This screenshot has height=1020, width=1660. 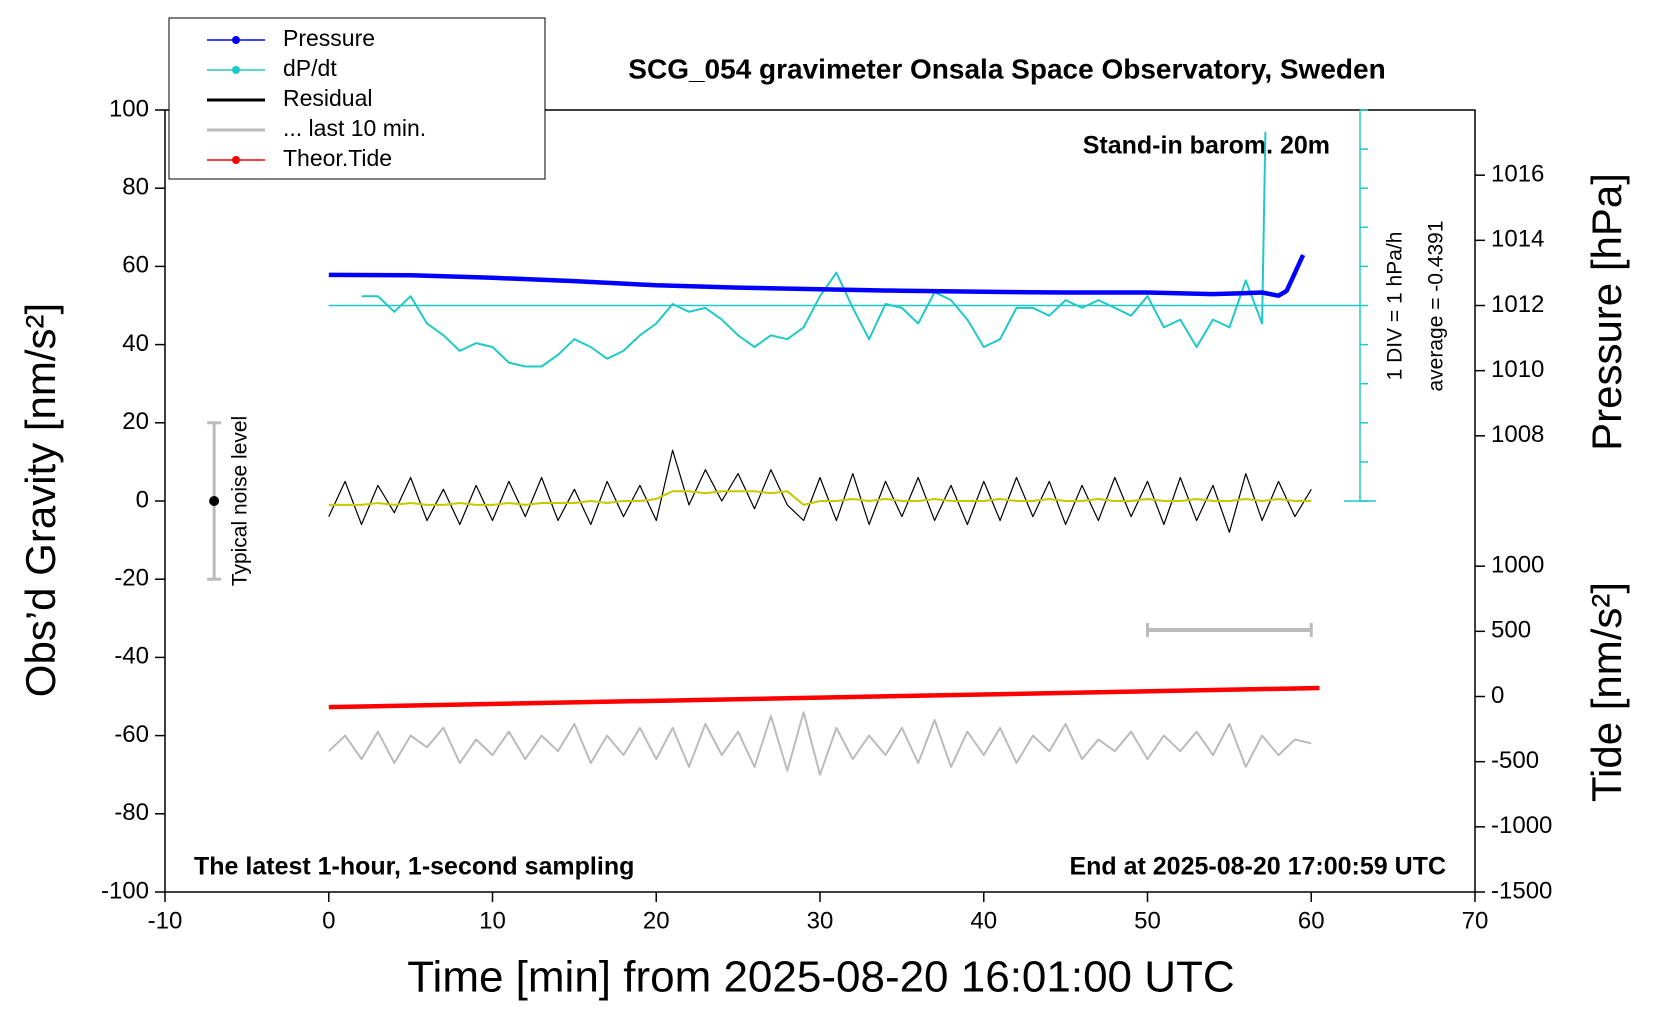 What do you see at coordinates (135, 265) in the screenshot?
I see `y-tick-label: 60` at bounding box center [135, 265].